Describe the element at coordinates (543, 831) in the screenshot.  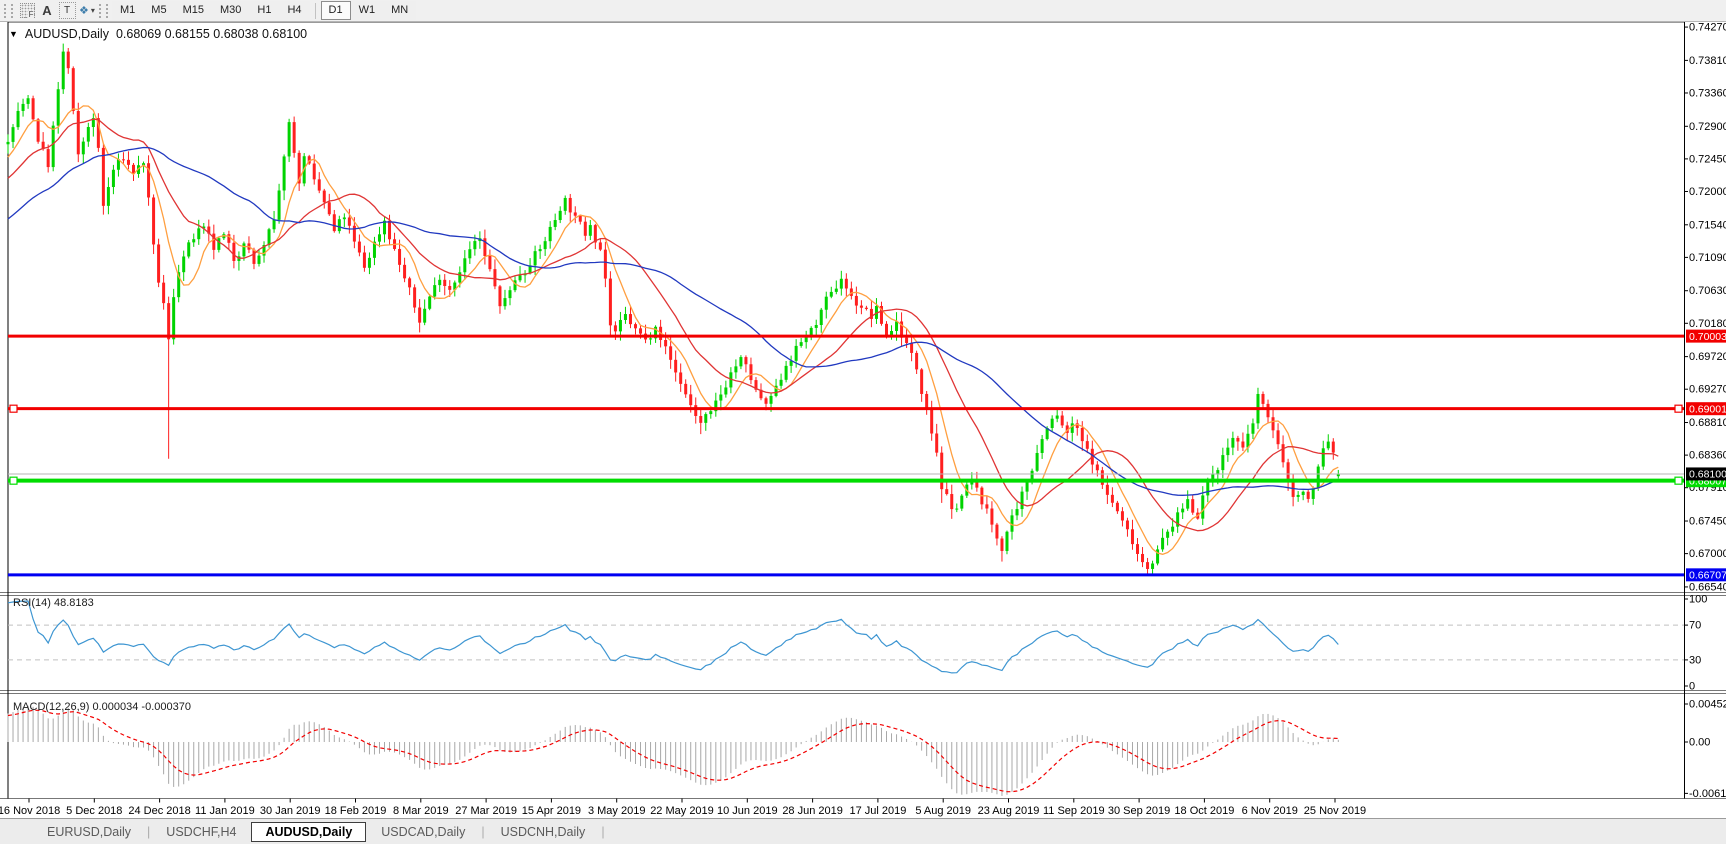
I see `tab-usdcnh-daily: USDCNH,Daily` at that location.